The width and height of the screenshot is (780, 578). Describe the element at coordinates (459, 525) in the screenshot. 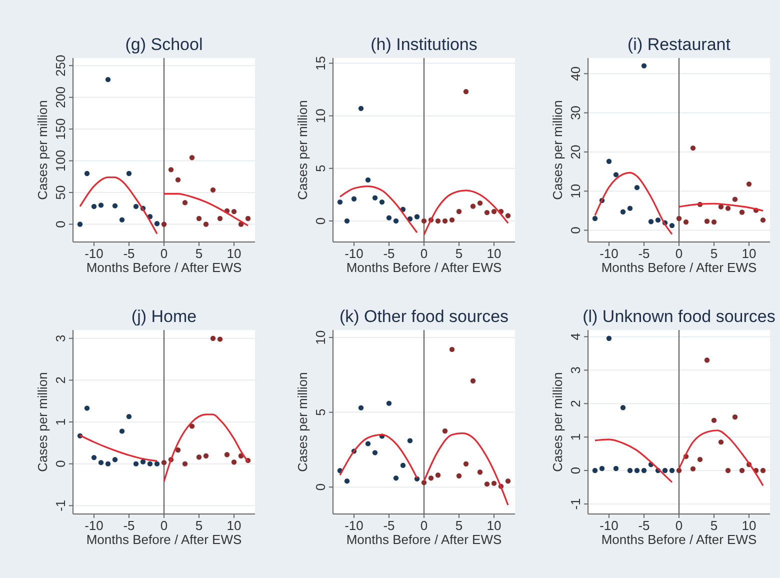

I see `x-tick-label: 5` at that location.